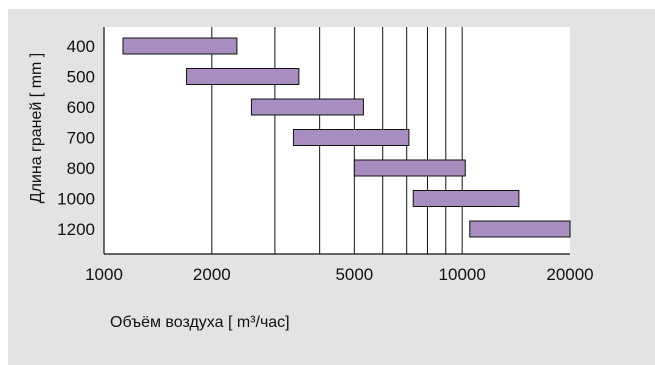  Describe the element at coordinates (569, 274) in the screenshot. I see `x-tick-label: 20000` at that location.